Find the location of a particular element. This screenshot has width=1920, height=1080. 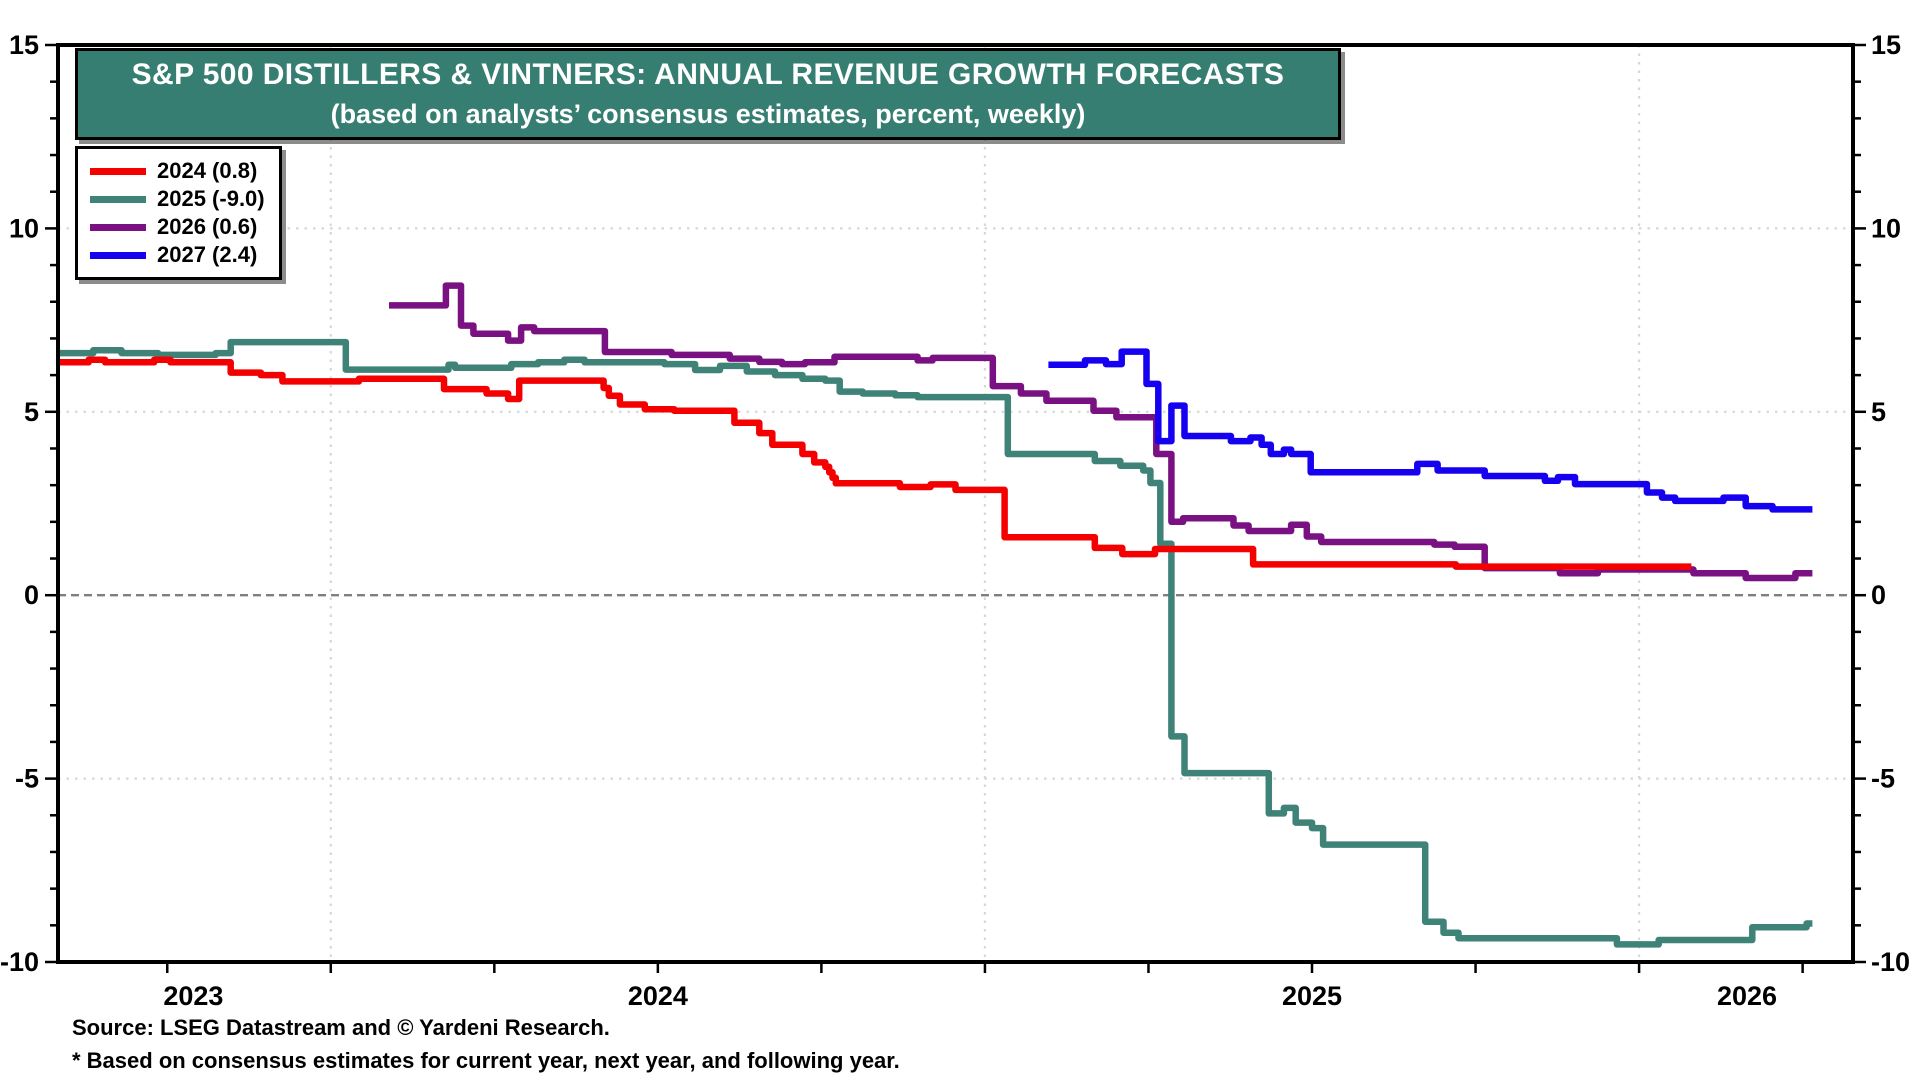

legend-swatch-2025 is located at coordinates (118, 199).